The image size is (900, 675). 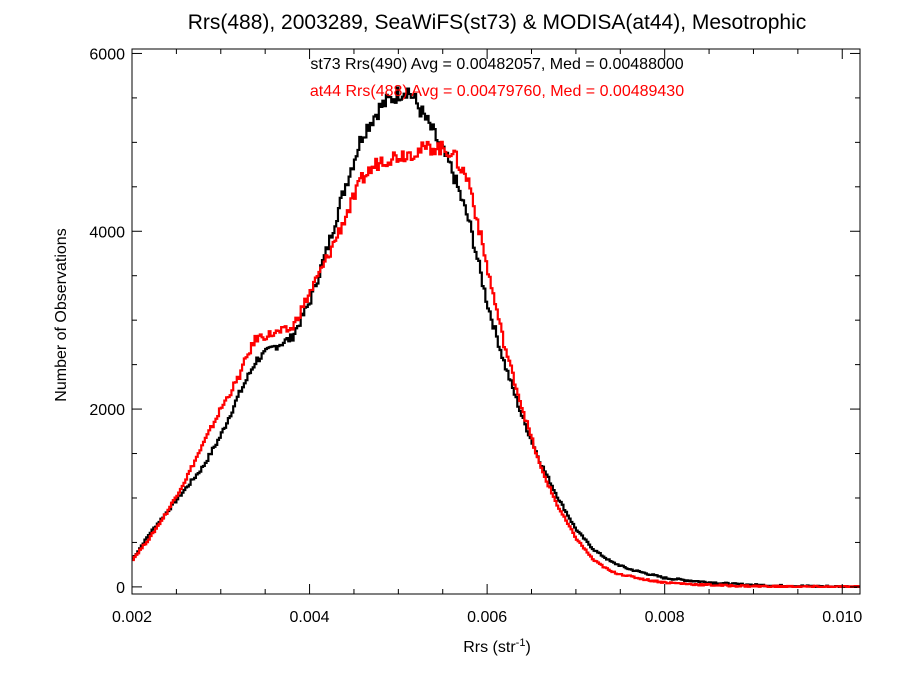 I want to click on x-axis-label-main: Rrs (str, so click(x=489, y=647).